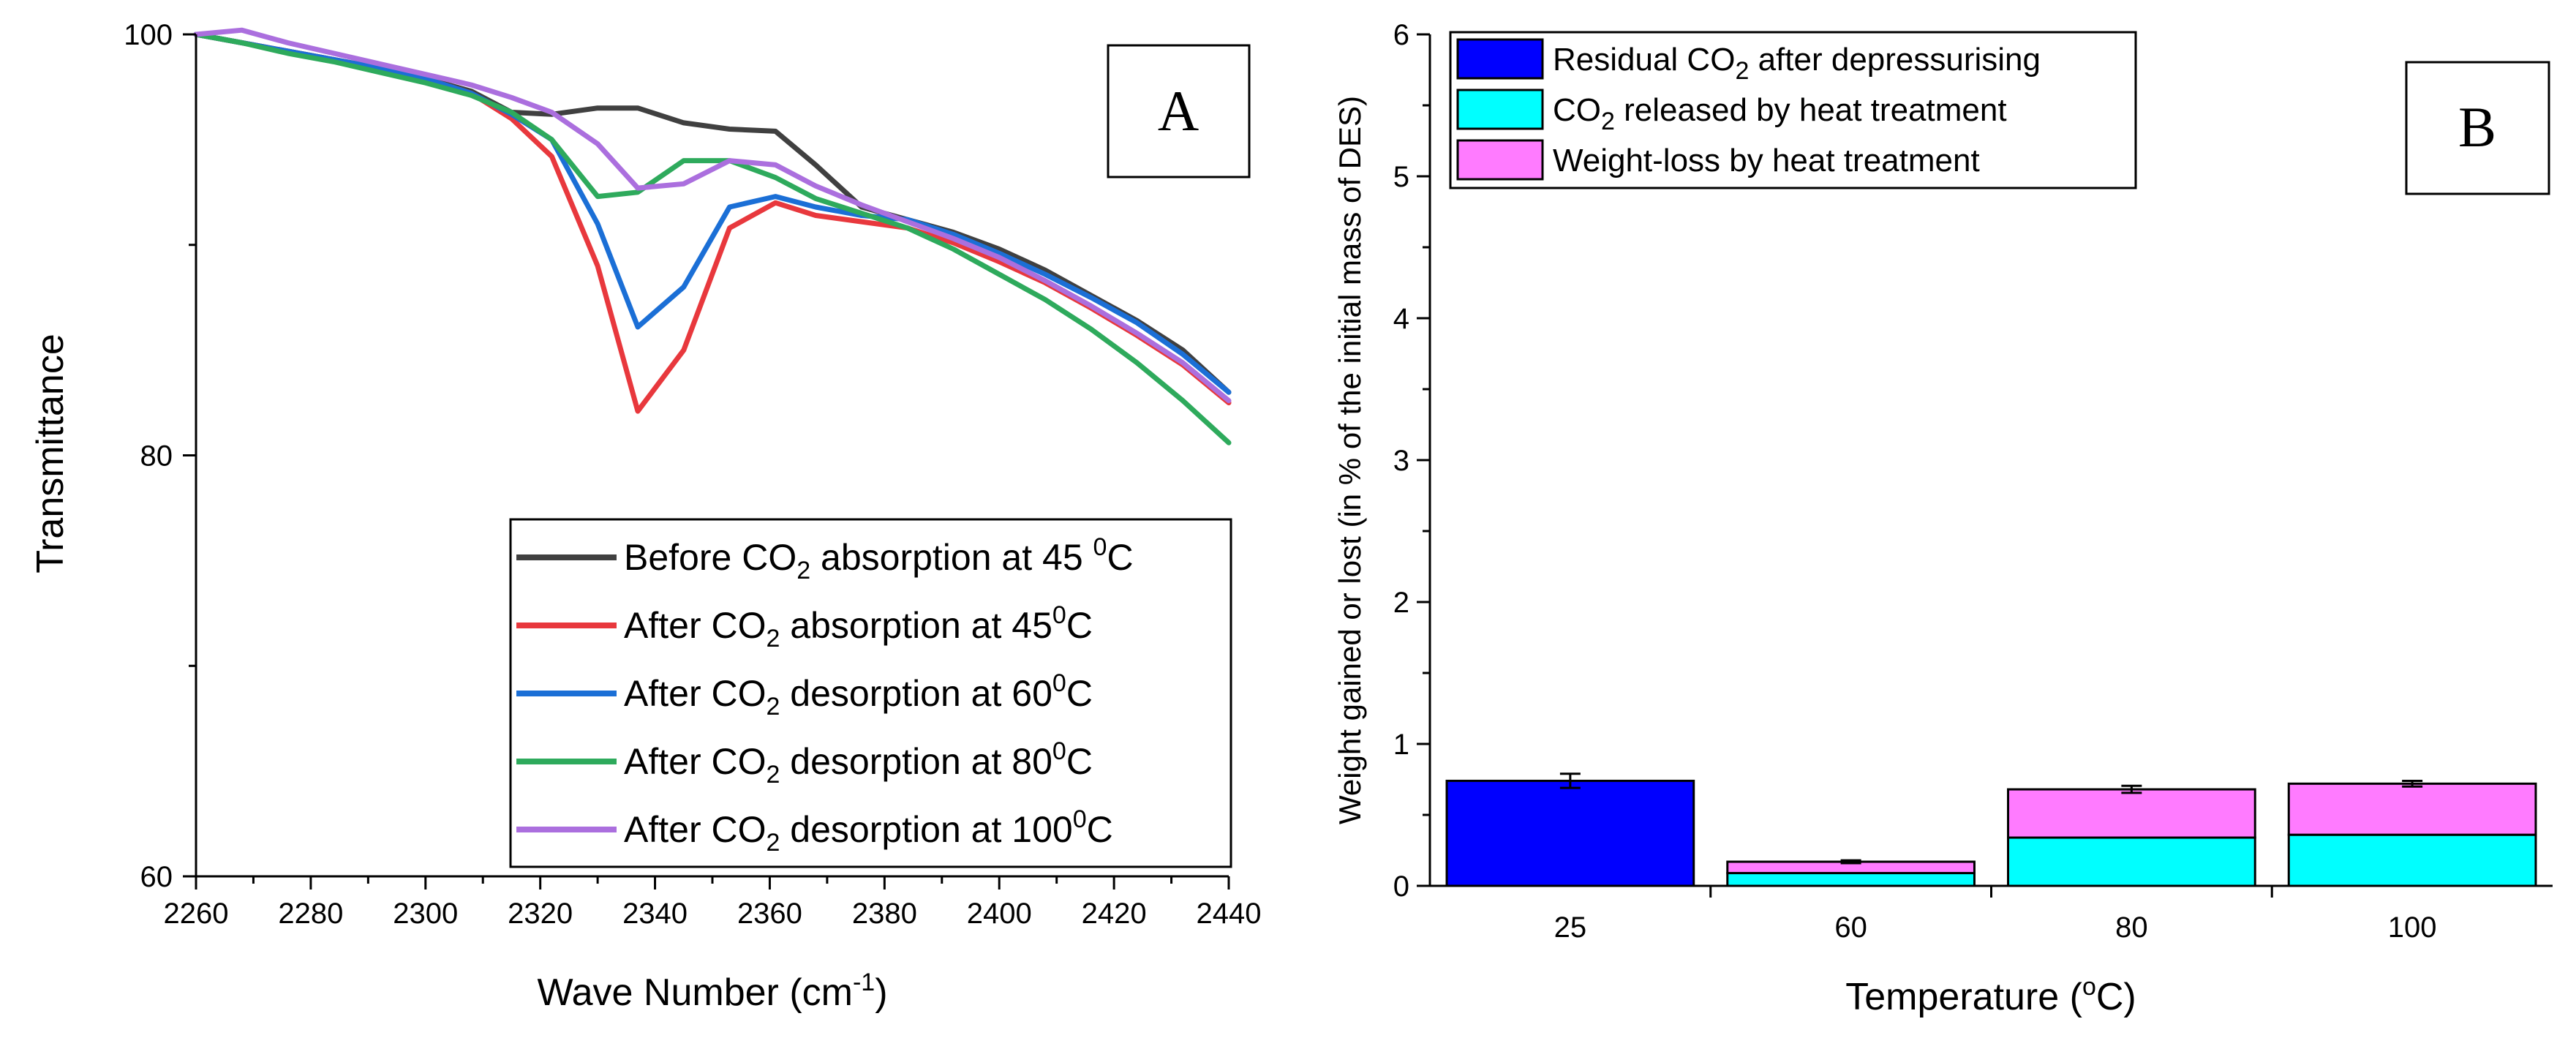 The height and width of the screenshot is (1038, 2576). What do you see at coordinates (310, 914) in the screenshot?
I see `x-tick-label: 2280` at bounding box center [310, 914].